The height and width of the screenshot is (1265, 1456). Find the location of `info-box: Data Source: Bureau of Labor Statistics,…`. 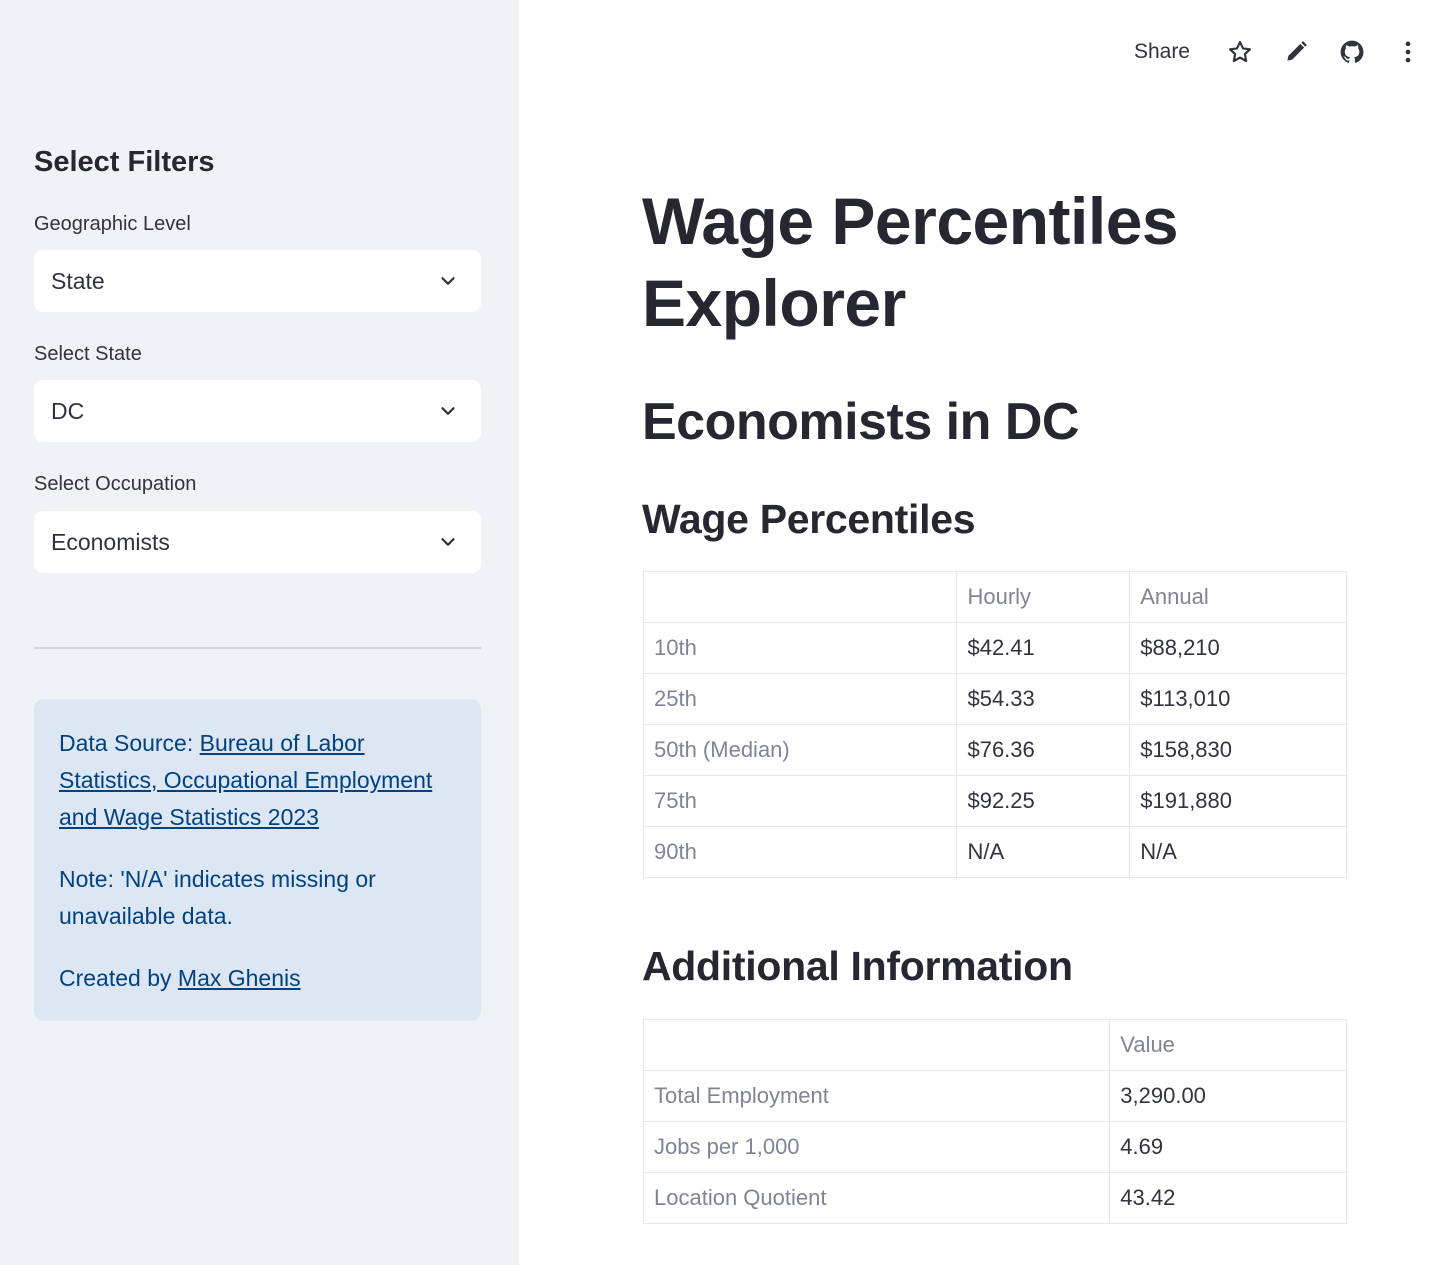

info-box: Data Source: Bureau of Labor Statistics,… is located at coordinates (257, 860).